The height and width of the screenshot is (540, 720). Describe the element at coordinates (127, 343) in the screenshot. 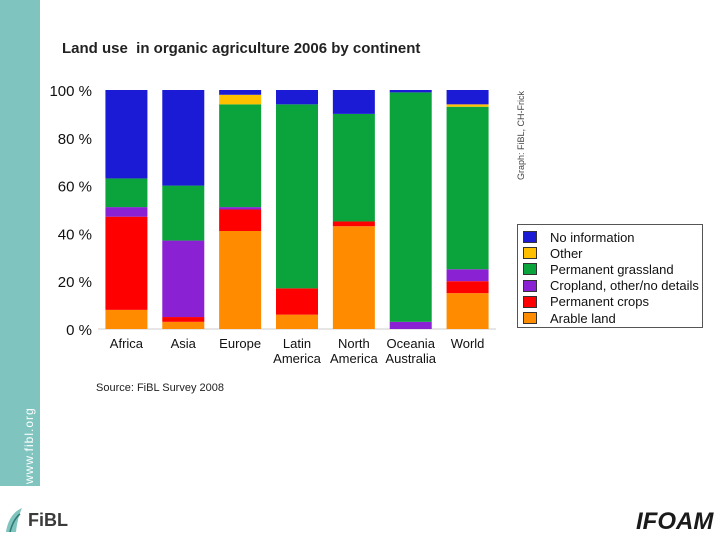

I see `x-tick-label: Africa` at that location.